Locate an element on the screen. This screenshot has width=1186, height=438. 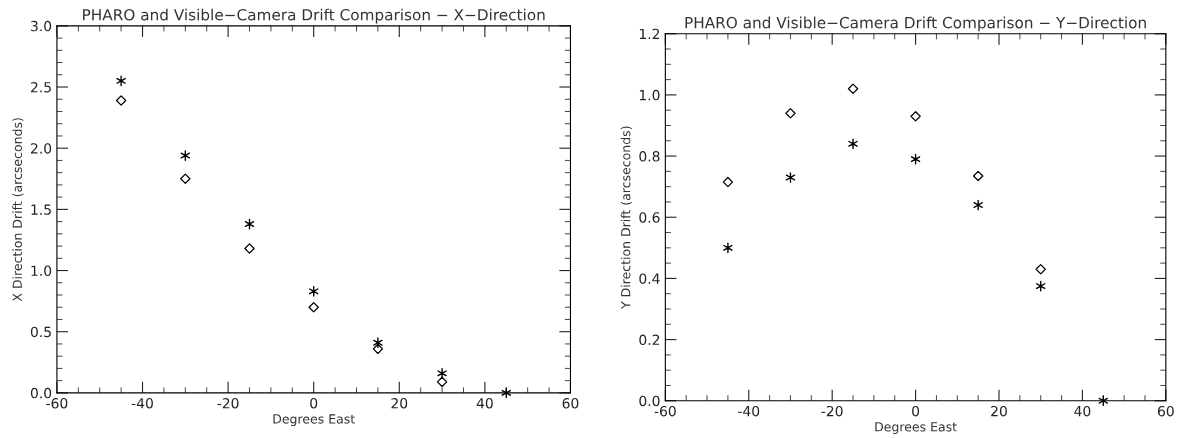
y-tick-label: 1.5 is located at coordinates (41, 209).